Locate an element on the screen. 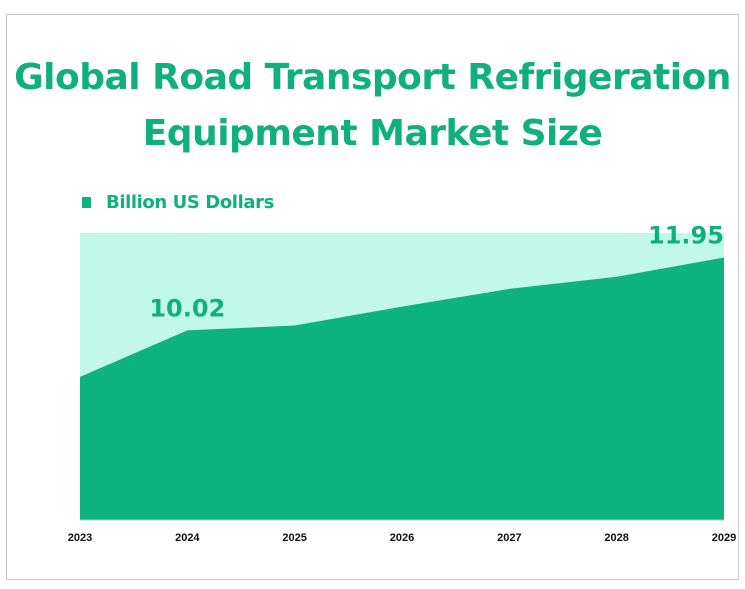 Image resolution: width=745 pixels, height=589 pixels. x-tick-label: 2026 is located at coordinates (402, 538).